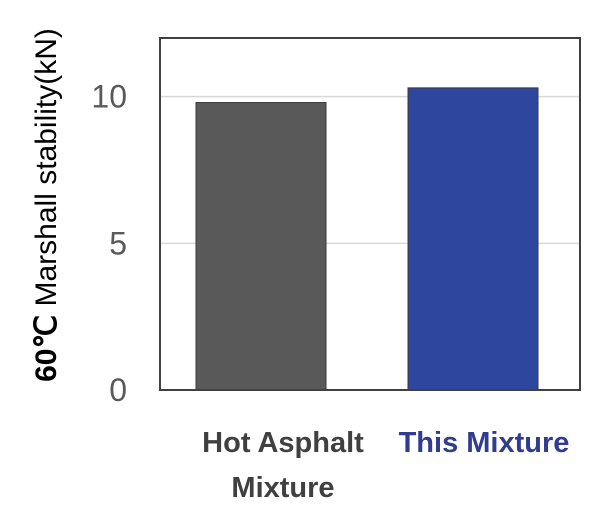 This screenshot has height=509, width=608. I want to click on x-category-labels: Hot Asphalt Mixture This Mixture, so click(385, 465).